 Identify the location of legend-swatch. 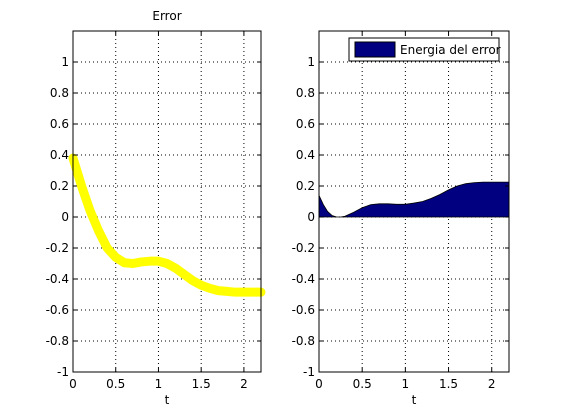
(375, 49).